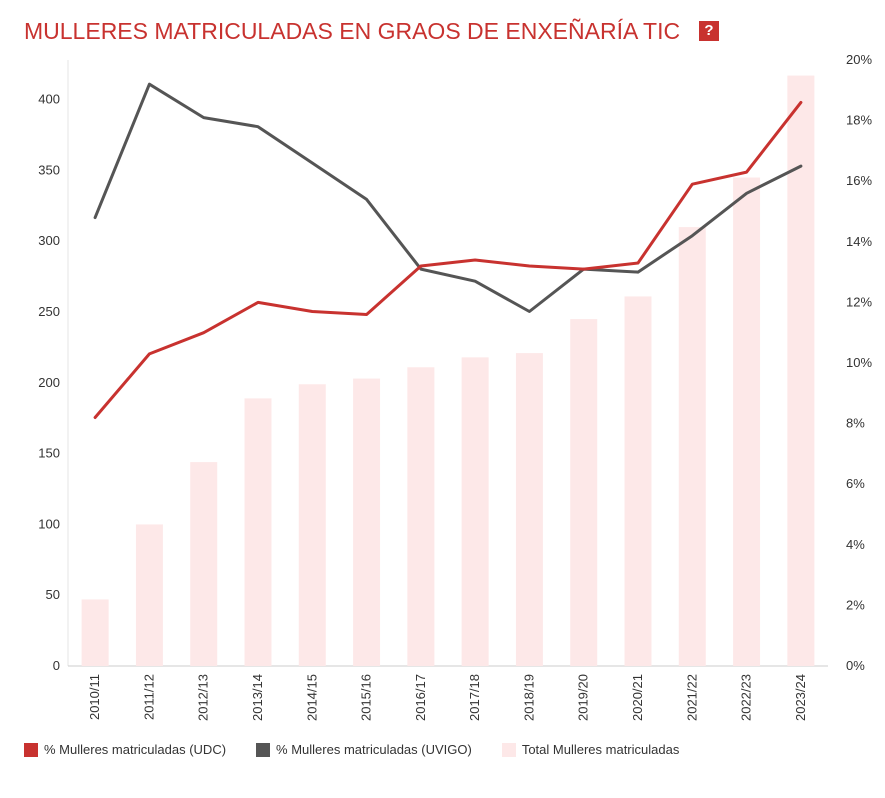 The width and height of the screenshot is (885, 798). I want to click on y-right-tick-label: 12%, so click(859, 301).